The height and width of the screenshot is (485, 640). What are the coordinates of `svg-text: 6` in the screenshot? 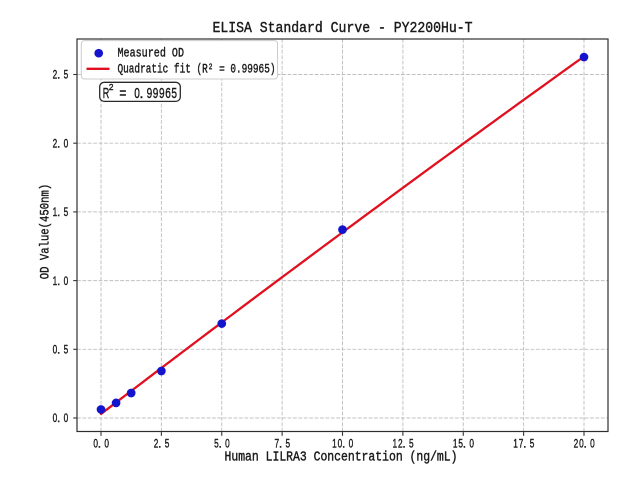 It's located at (168, 93).